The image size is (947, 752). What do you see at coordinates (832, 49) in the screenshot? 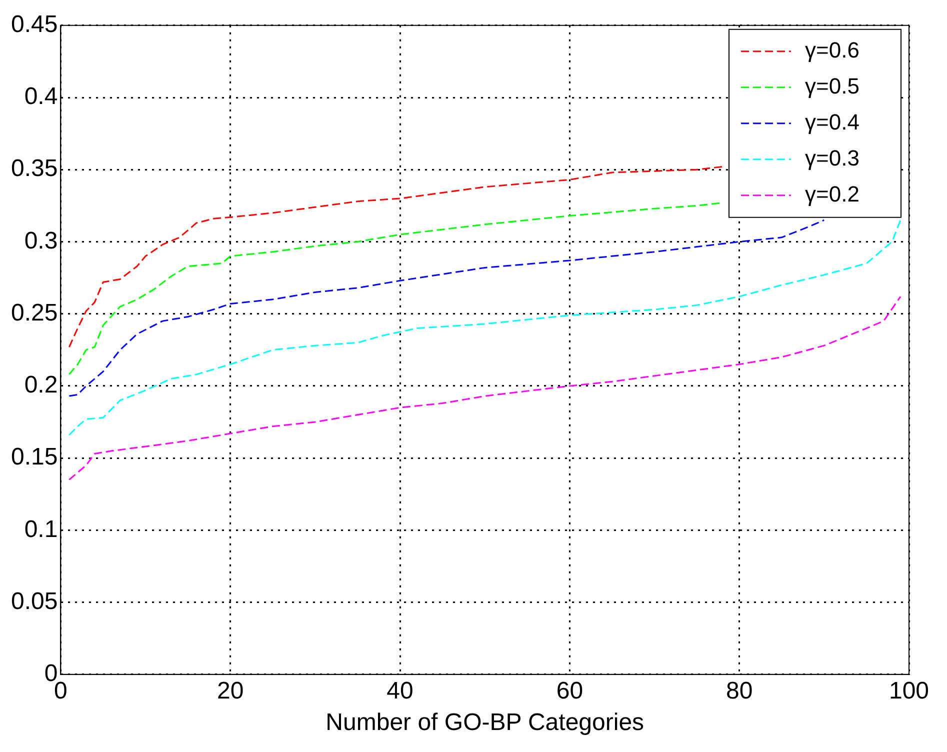
I see `legend-label: γ=0.6` at bounding box center [832, 49].